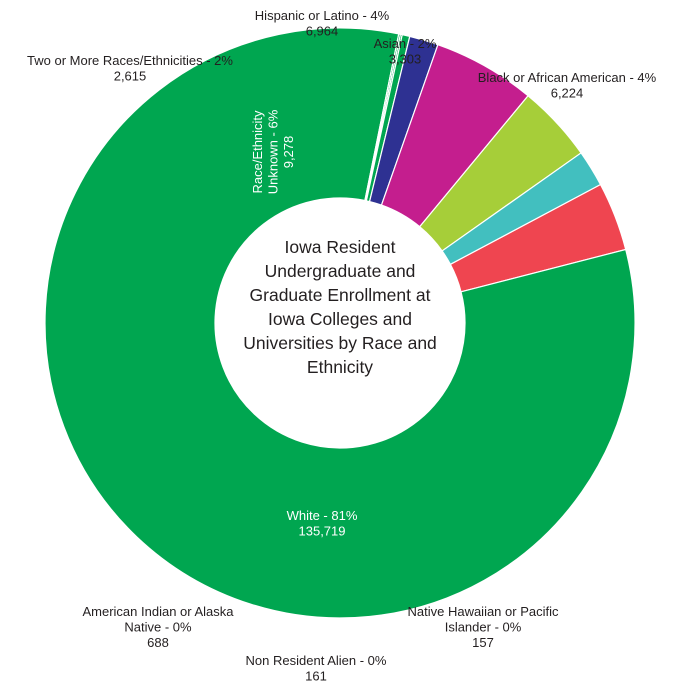 Image resolution: width=683 pixels, height=688 pixels. Describe the element at coordinates (322, 531) in the screenshot. I see `slice-value: 135,719` at that location.